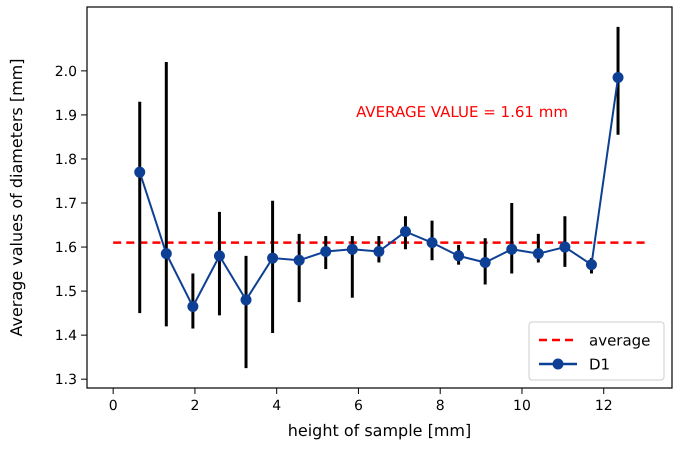 This screenshot has height=450, width=680. What do you see at coordinates (440, 406) in the screenshot?
I see `x-tick-label: 8` at bounding box center [440, 406].